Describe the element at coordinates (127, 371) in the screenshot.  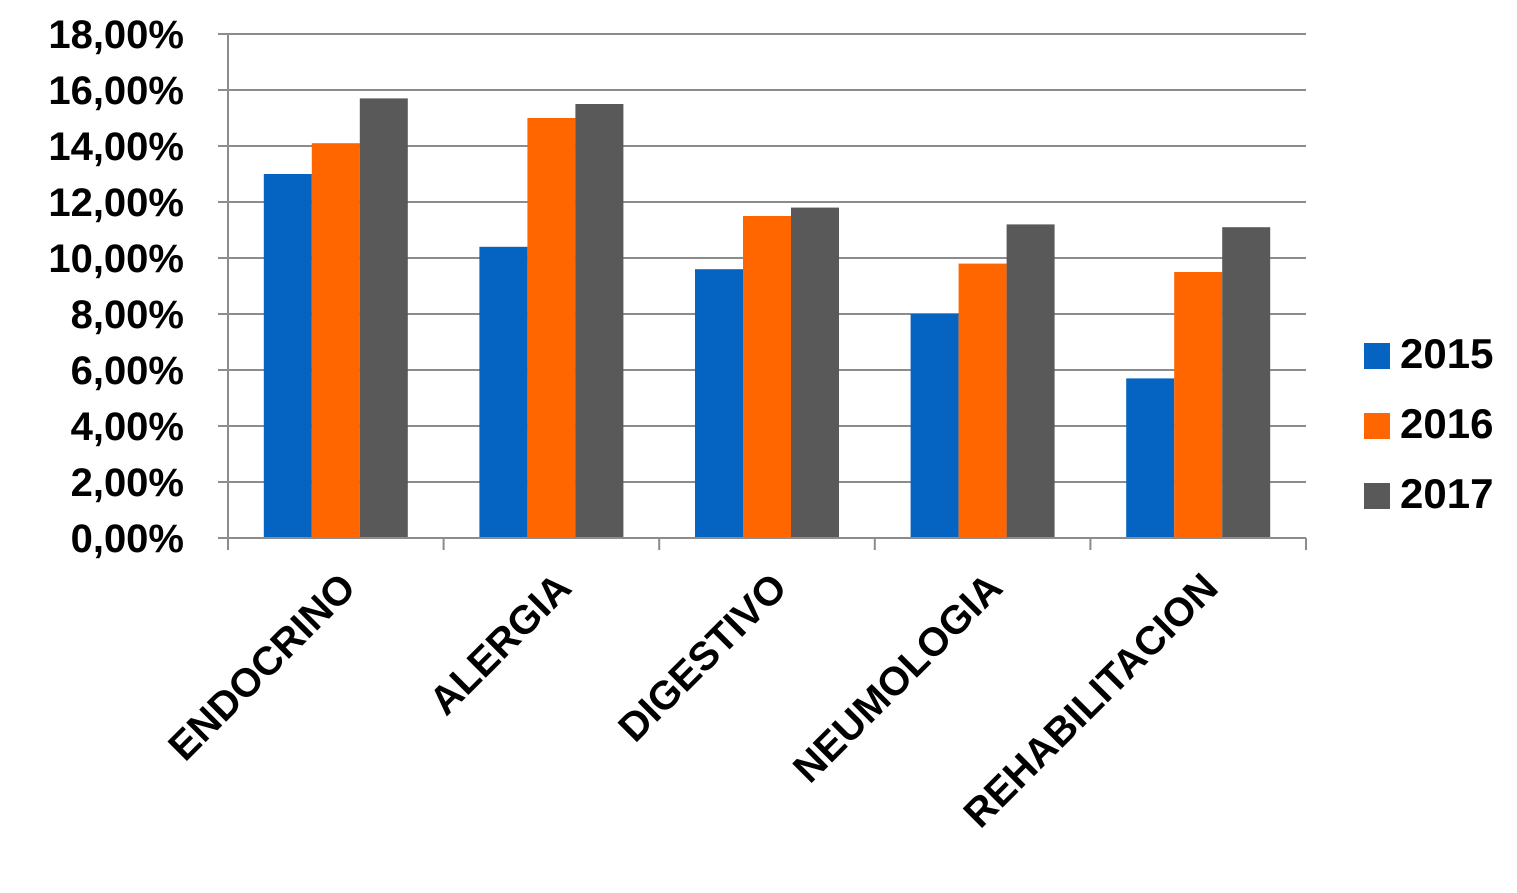
I see `y-tick-label: 6,00%` at that location.